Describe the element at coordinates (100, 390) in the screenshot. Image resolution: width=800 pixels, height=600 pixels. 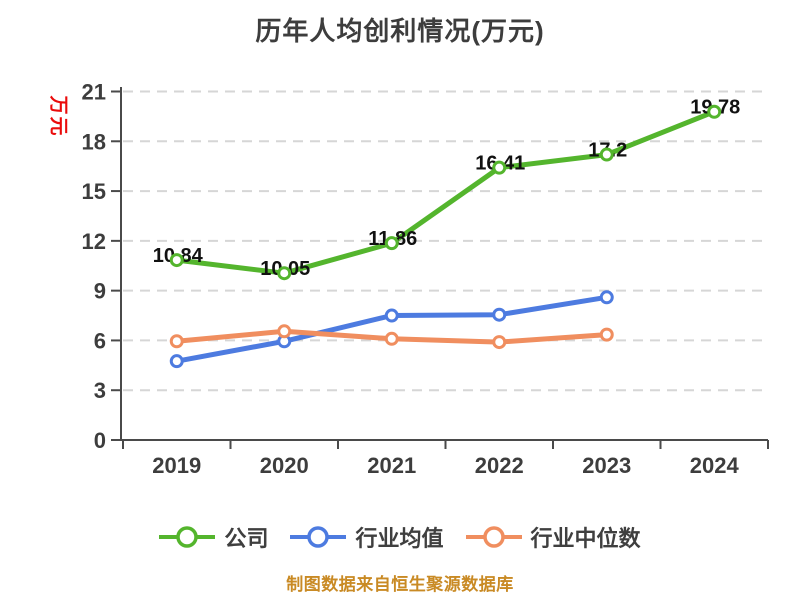
I see `y-tick-label-3: 3` at that location.